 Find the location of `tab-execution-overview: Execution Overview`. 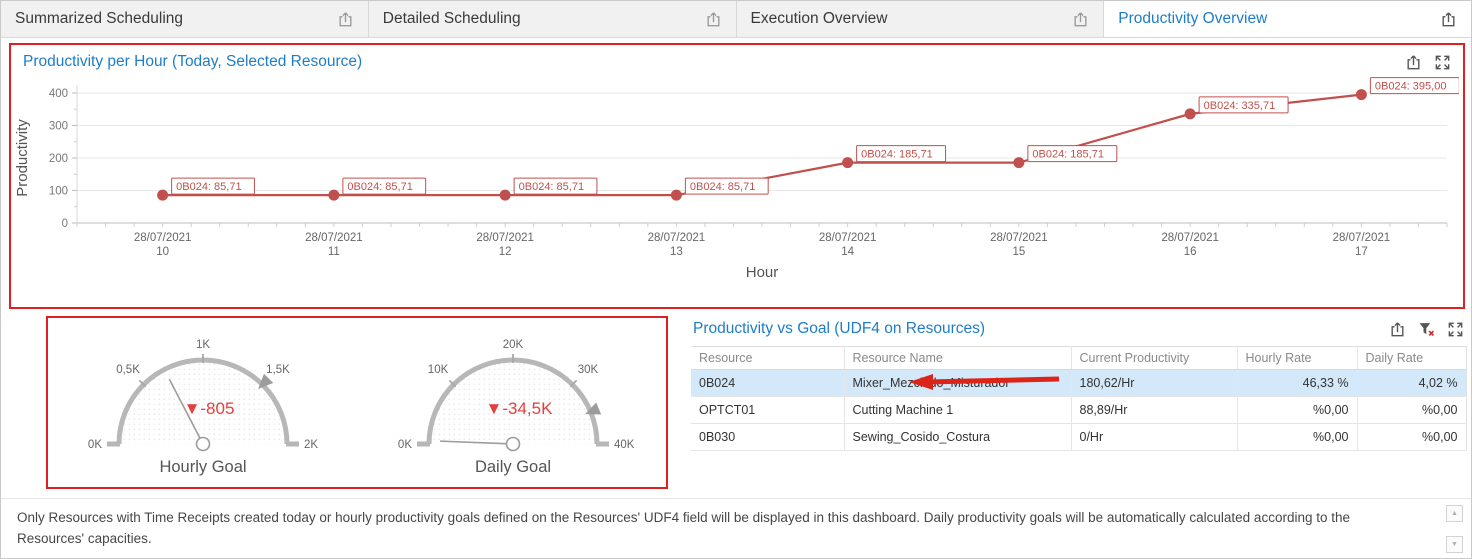

tab-execution-overview: Execution Overview is located at coordinates (920, 19).